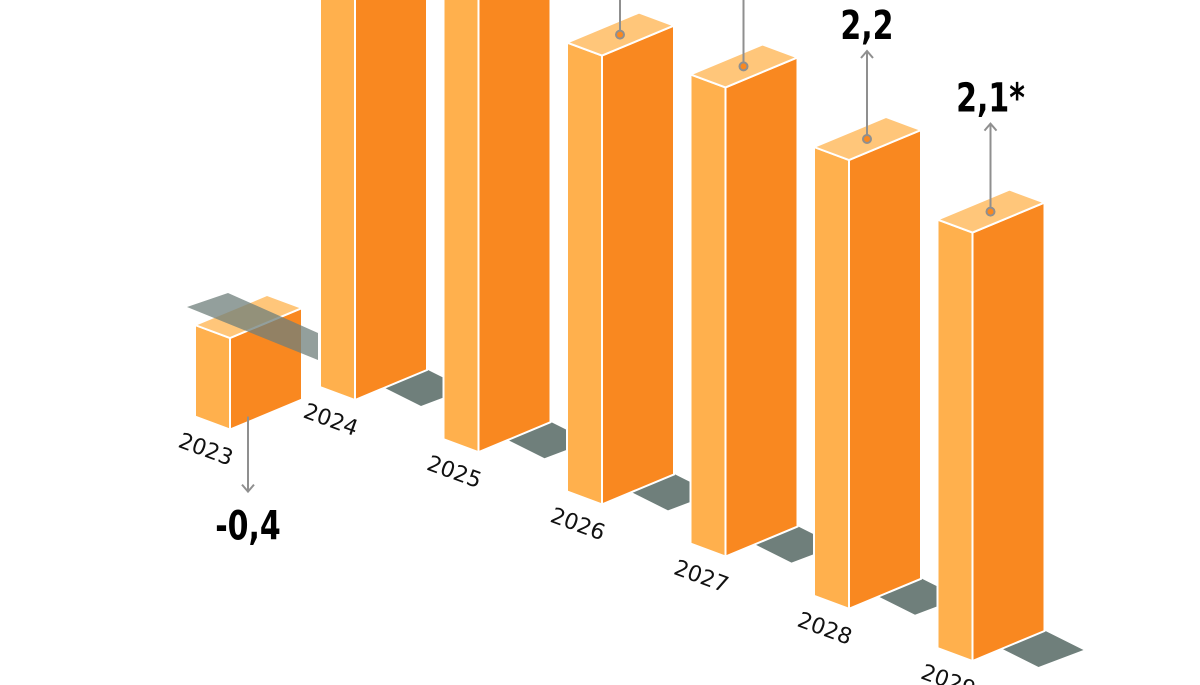  I want to click on year-label: 2029-30, so click(964, 672).